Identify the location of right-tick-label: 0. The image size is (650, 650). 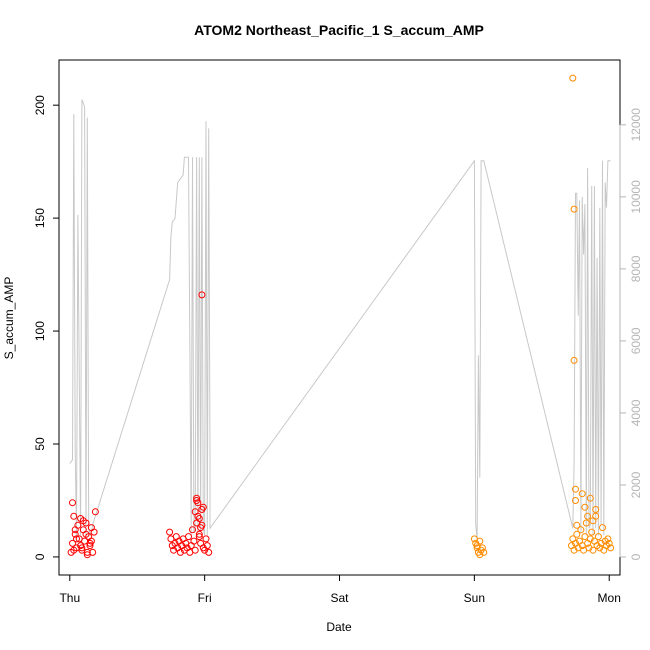
(636, 556).